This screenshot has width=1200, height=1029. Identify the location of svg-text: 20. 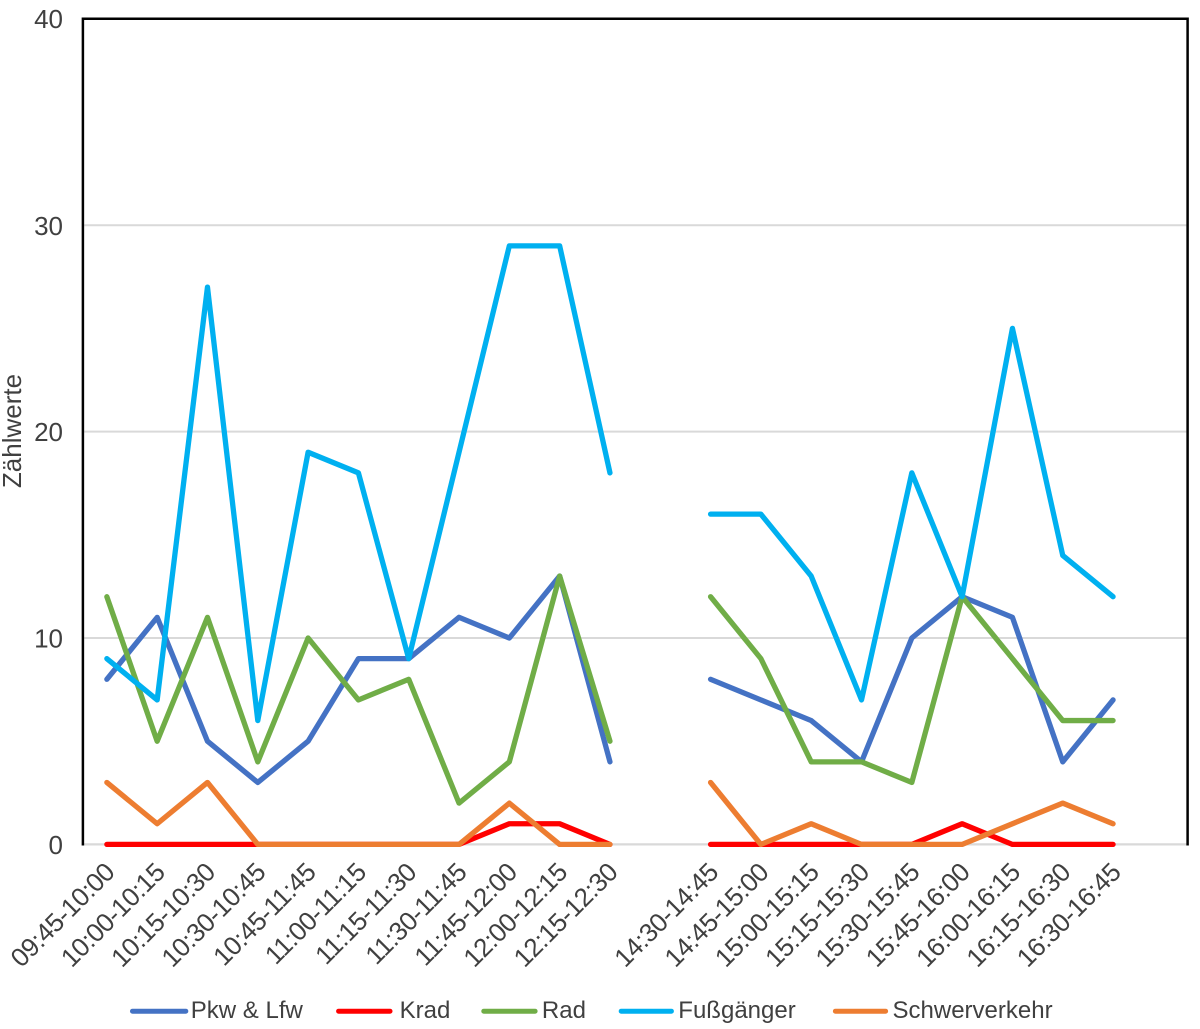
(48, 432).